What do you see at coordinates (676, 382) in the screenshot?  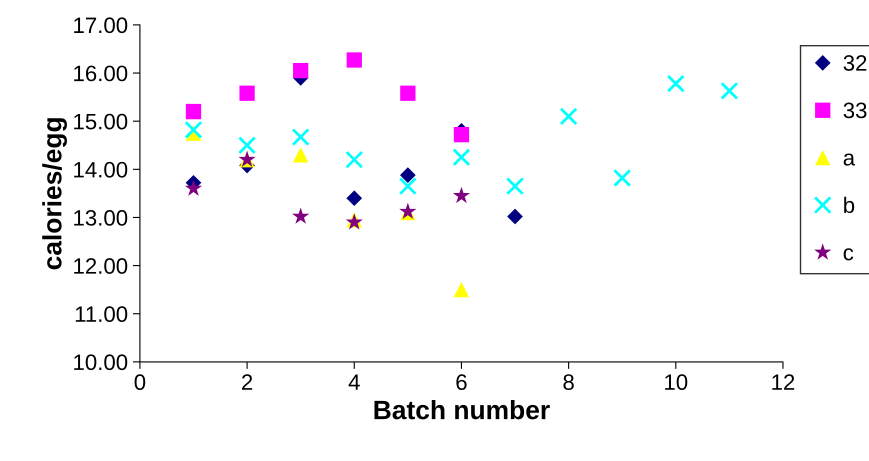 I see `x-tick-label: 10` at bounding box center [676, 382].